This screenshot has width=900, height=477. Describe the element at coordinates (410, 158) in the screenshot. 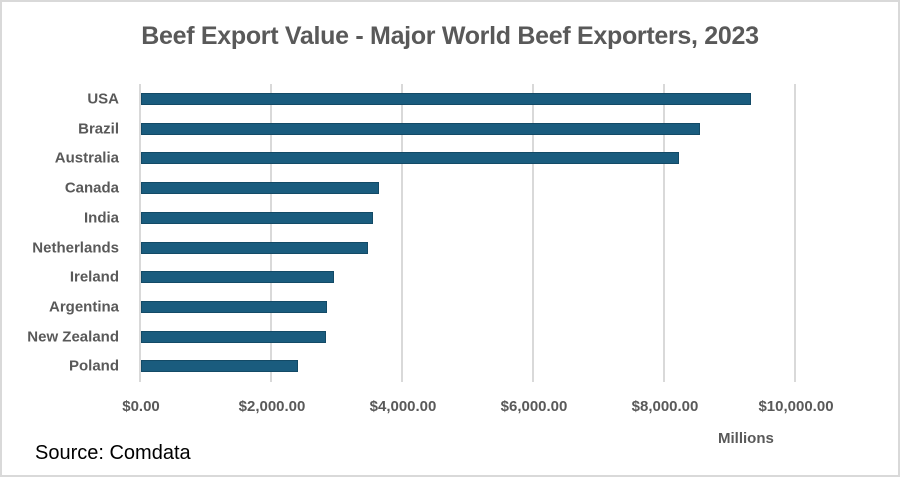

I see `bar-australia` at that location.